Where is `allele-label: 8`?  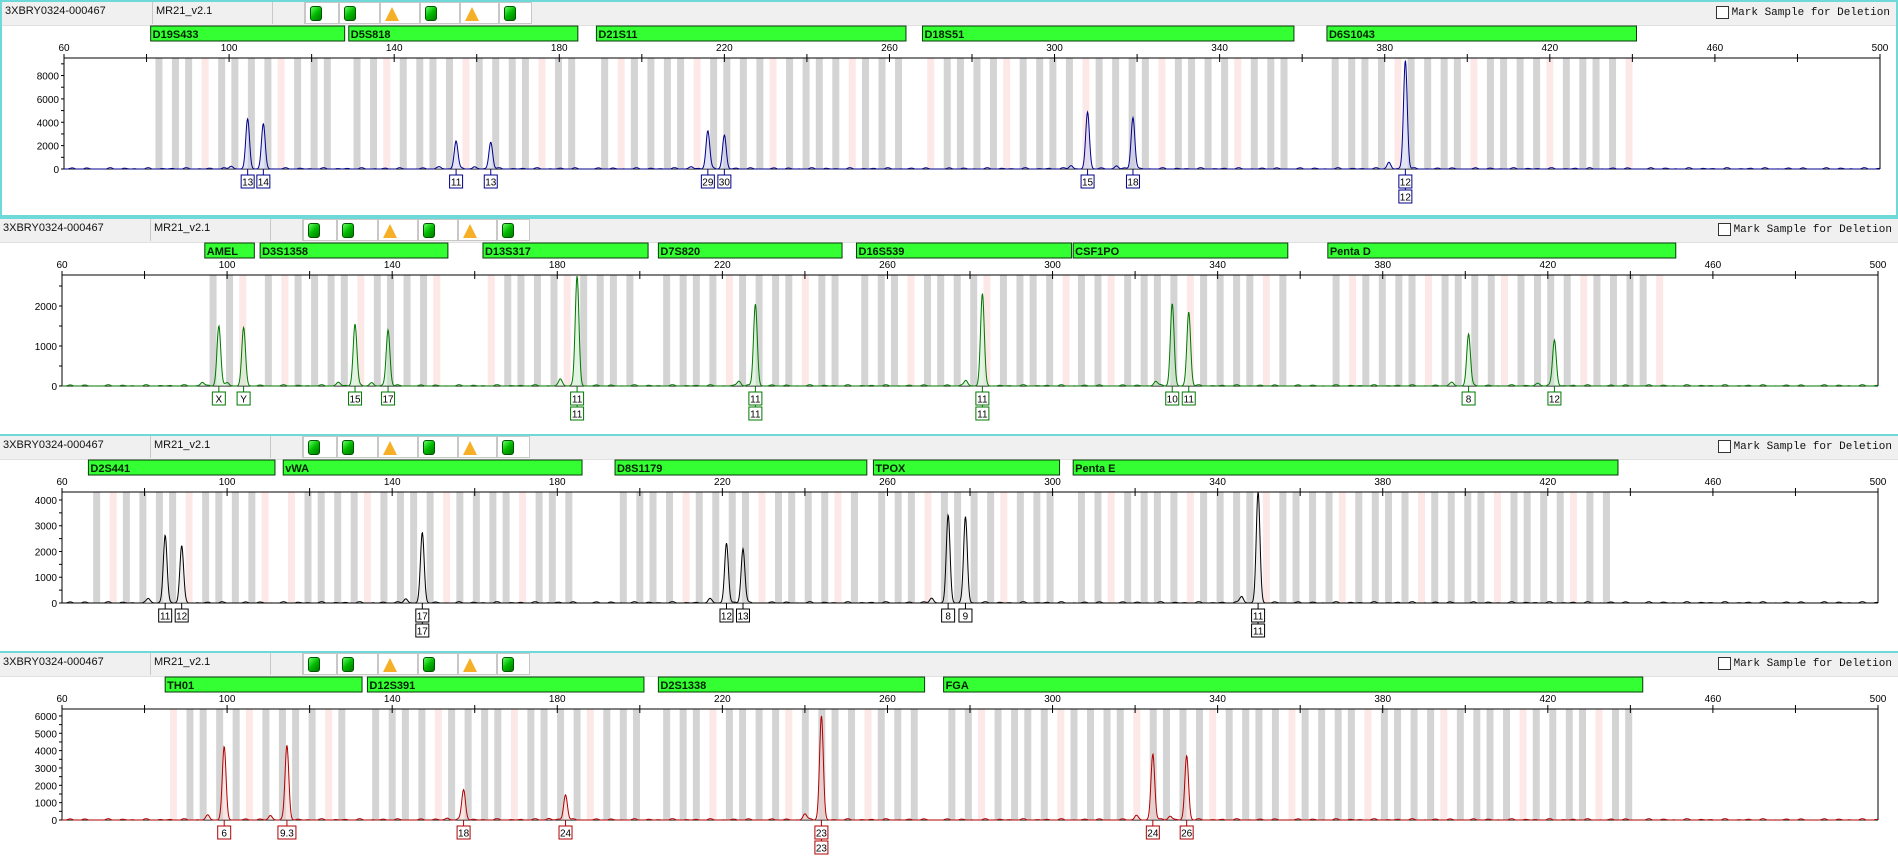 allele-label: 8 is located at coordinates (1469, 400).